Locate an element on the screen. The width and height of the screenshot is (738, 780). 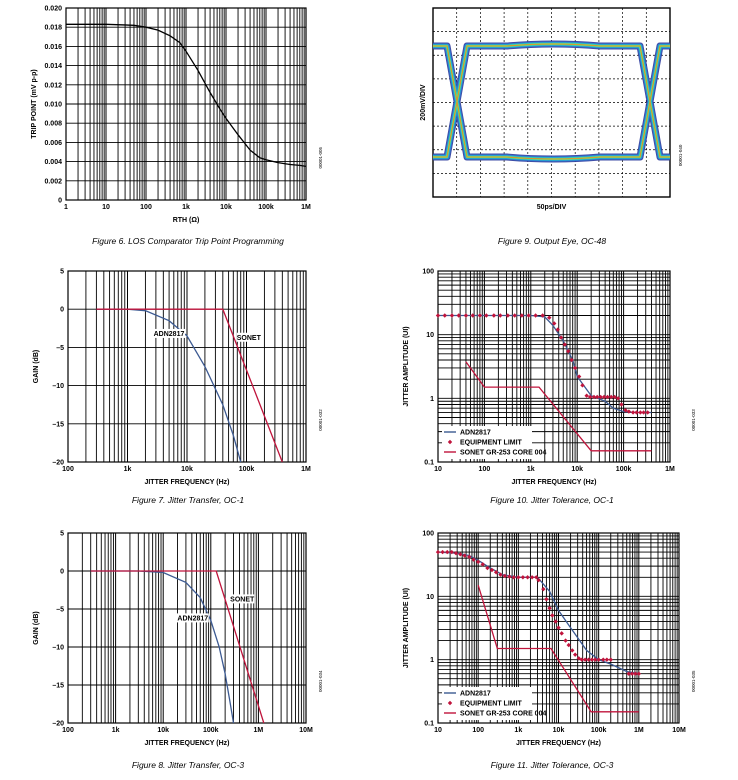
y-tick-label: 0.010 is located at coordinates (53, 105).